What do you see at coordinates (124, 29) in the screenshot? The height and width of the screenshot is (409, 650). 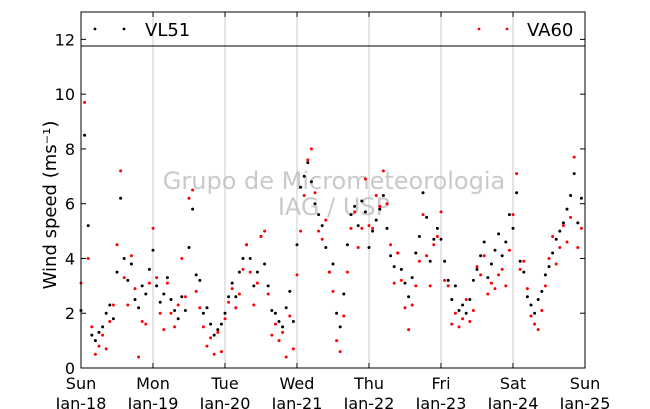 I see `legend-marker-vl51` at bounding box center [124, 29].